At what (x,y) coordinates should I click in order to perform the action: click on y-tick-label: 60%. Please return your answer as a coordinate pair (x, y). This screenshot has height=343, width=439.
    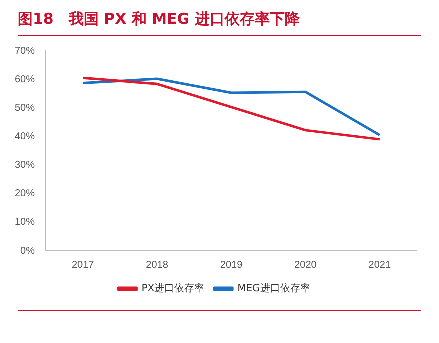
    Looking at the image, I should click on (25, 80).